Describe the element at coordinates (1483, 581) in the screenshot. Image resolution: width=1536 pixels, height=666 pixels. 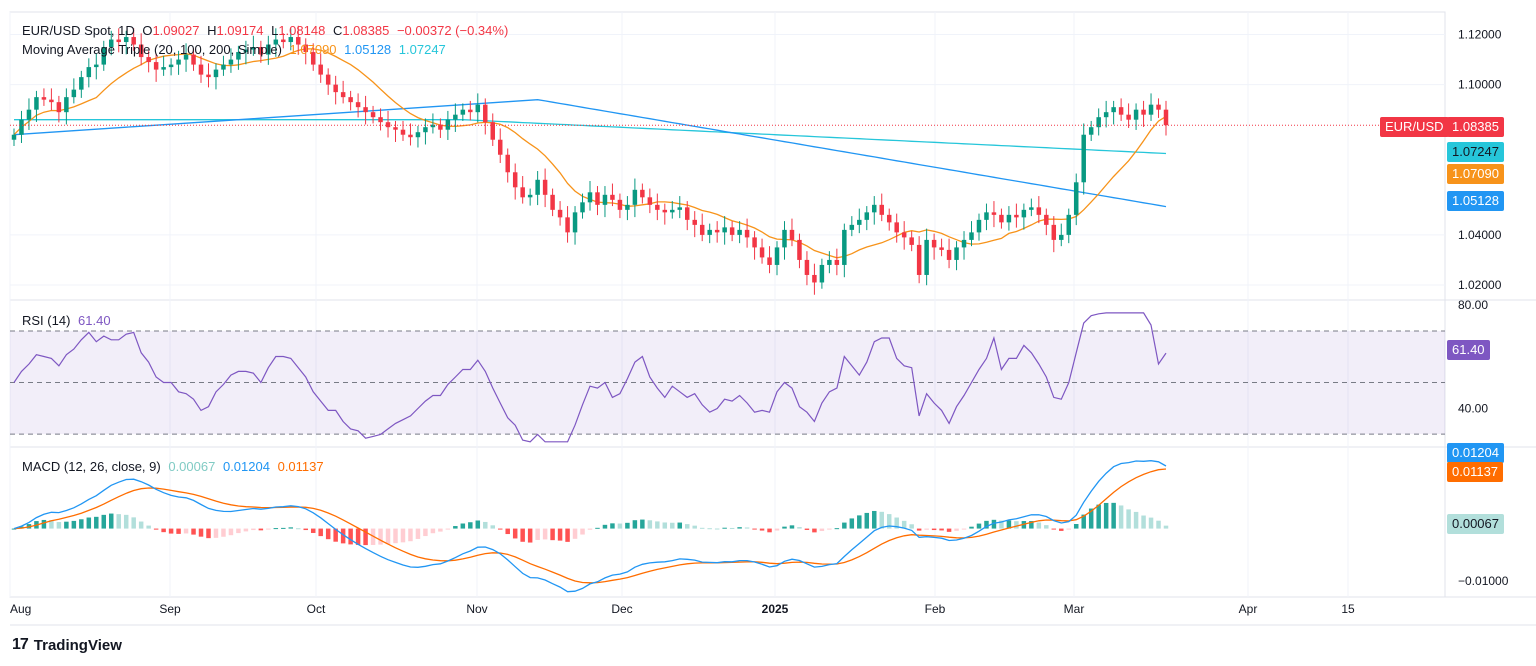
I see `macd-tick-label: −0.01000` at that location.